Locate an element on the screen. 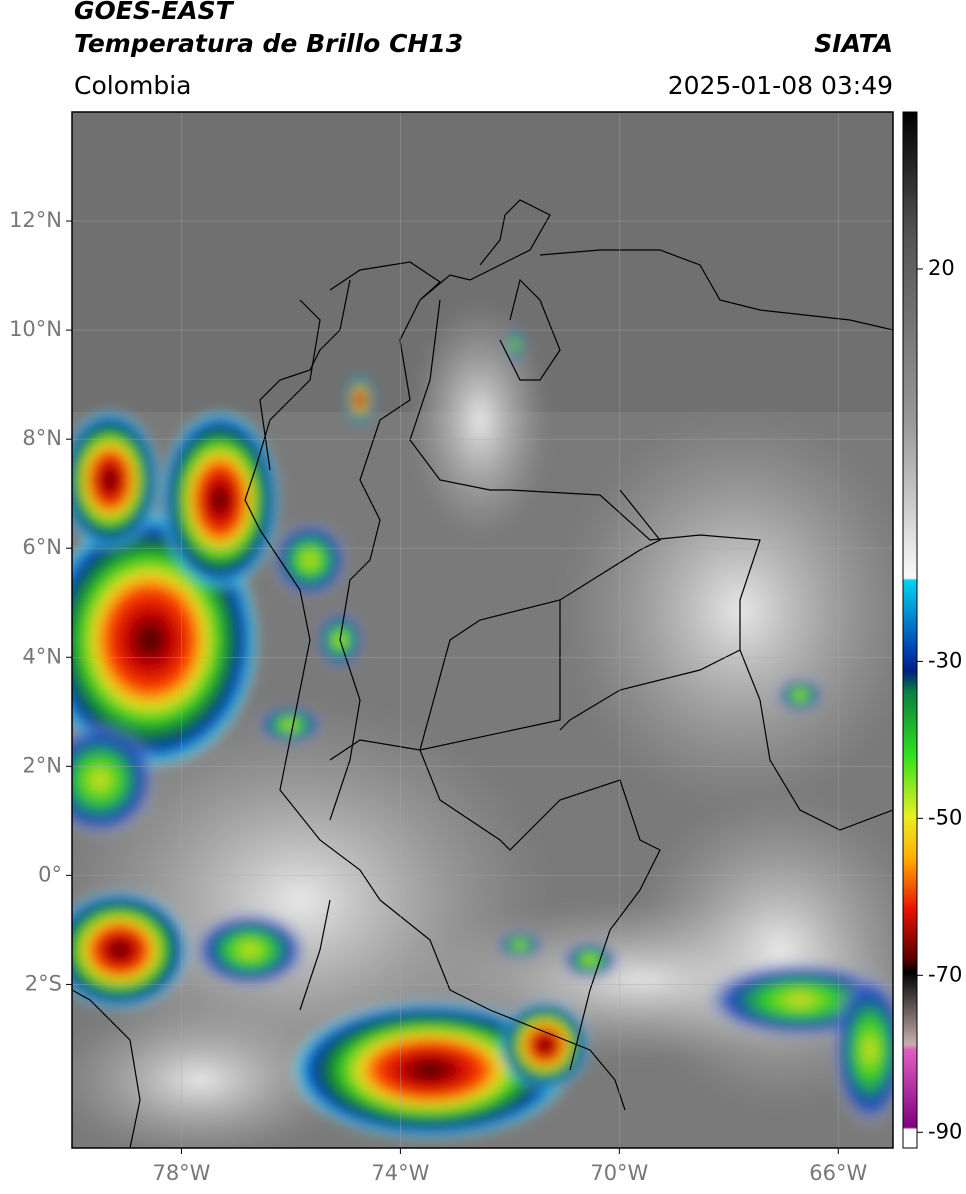  y-tick-label: 4°N is located at coordinates (42, 656).